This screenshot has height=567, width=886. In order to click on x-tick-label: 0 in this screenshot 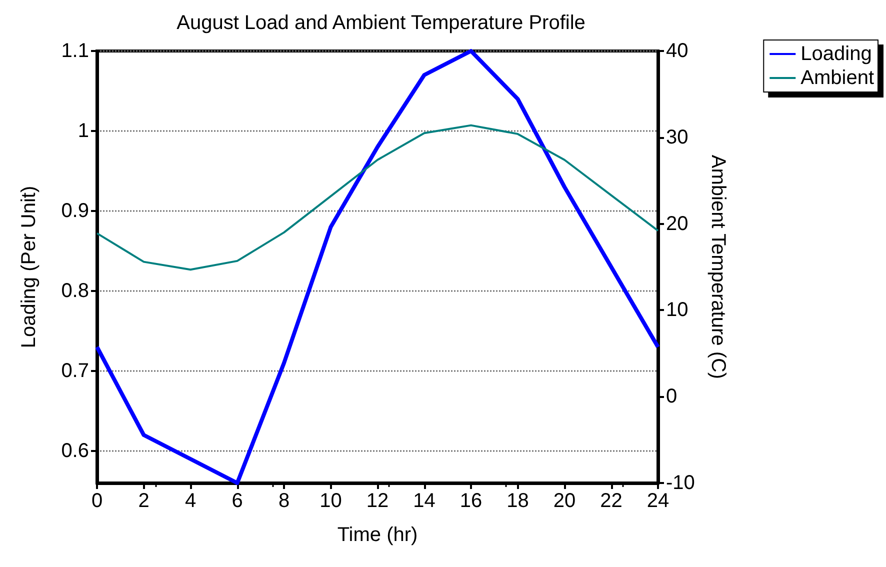, I will do `click(97, 501)`.